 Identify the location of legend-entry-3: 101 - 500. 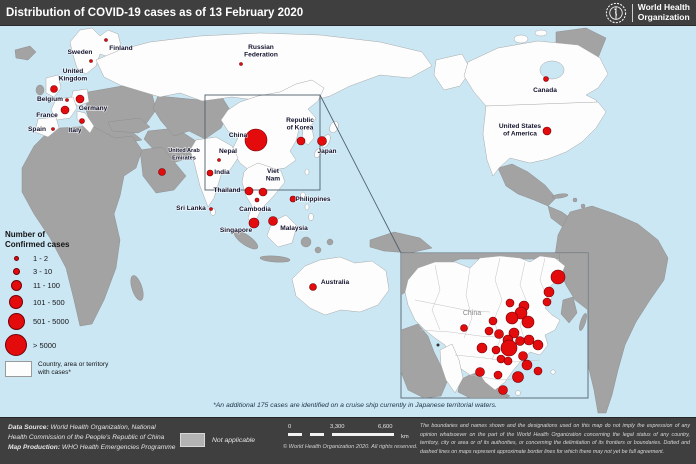
(65, 302).